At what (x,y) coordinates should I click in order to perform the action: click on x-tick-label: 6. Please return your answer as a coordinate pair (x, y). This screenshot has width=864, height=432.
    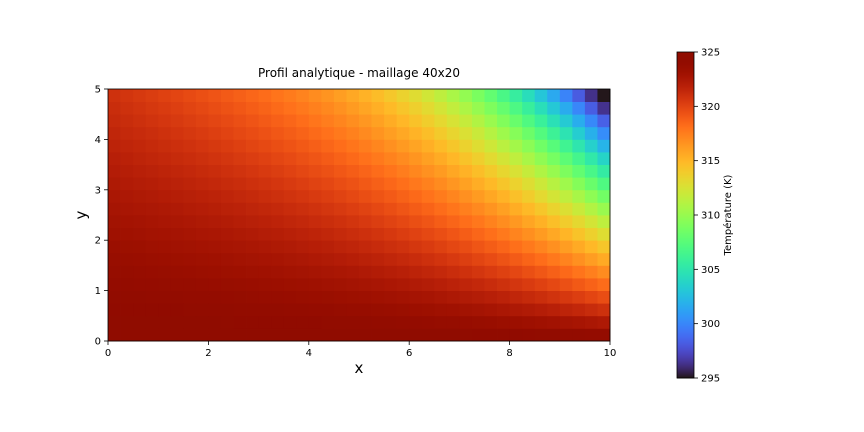
    Looking at the image, I should click on (409, 353).